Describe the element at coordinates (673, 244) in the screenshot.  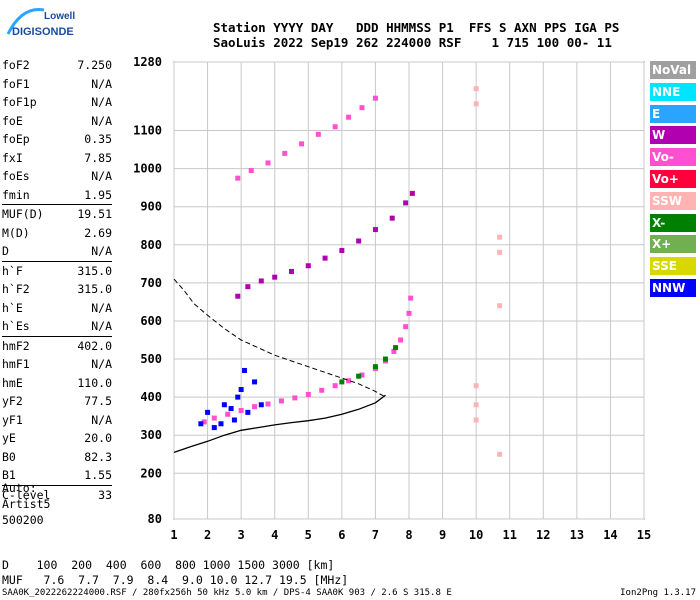
I see `legend-item-x: X+` at that location.